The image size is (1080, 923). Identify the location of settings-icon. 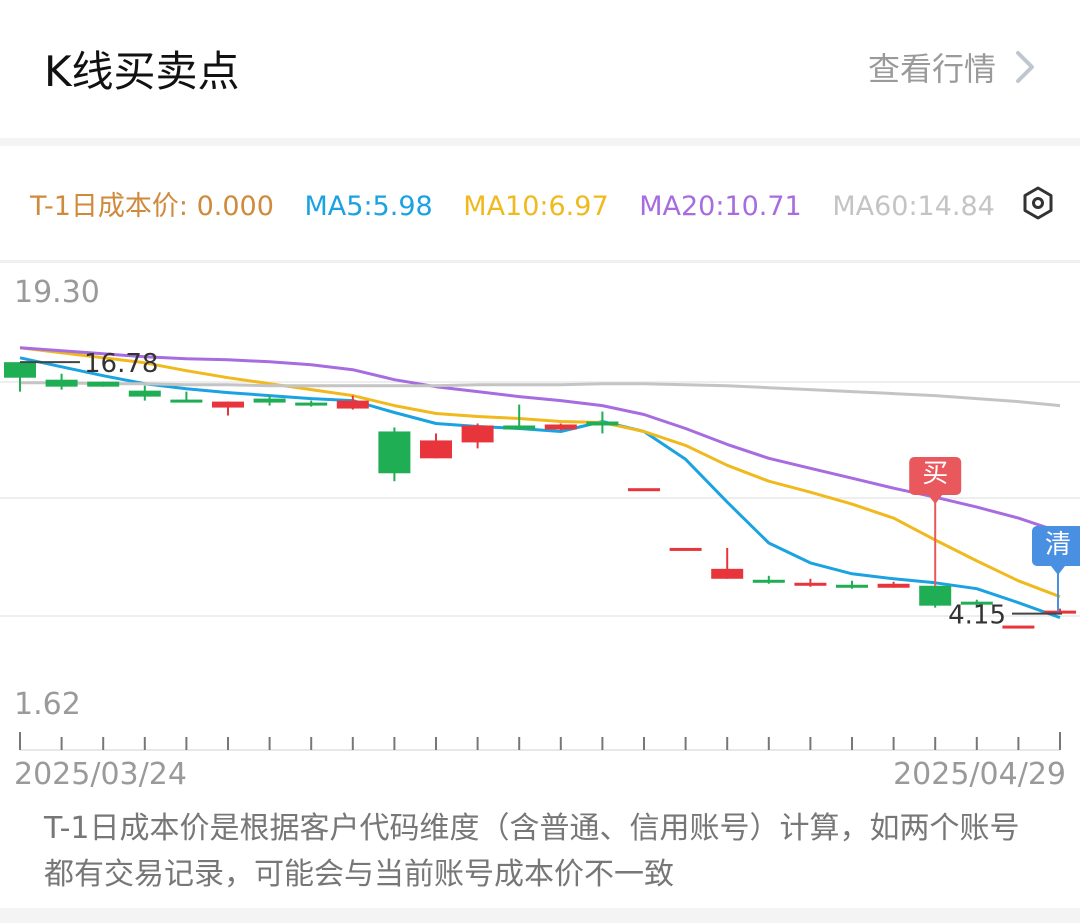
(1038, 203).